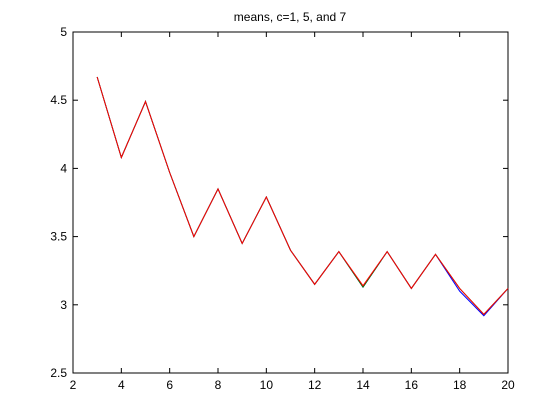 The width and height of the screenshot is (560, 420). Describe the element at coordinates (63, 32) in the screenshot. I see `y-tick-label: 5` at that location.